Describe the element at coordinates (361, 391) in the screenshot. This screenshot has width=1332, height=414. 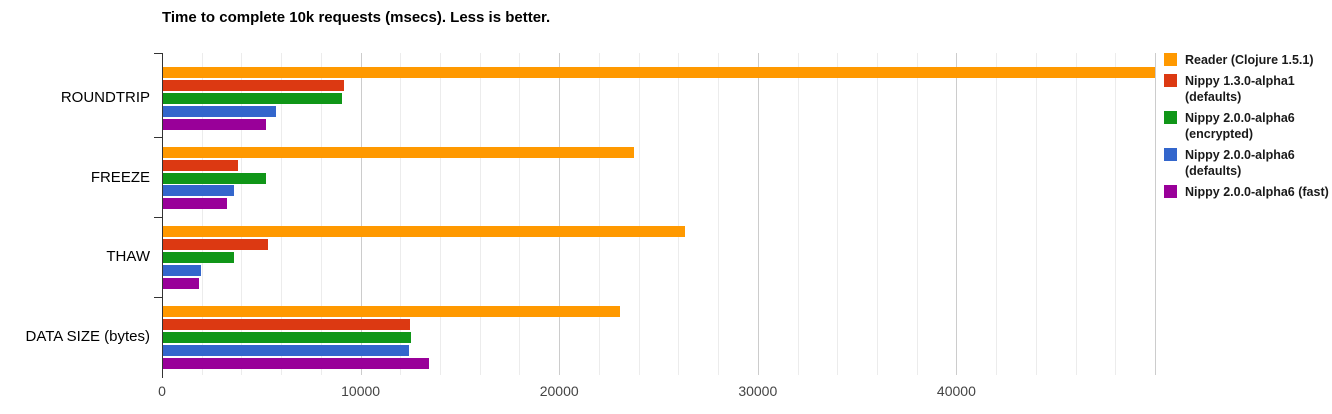
I see `x-axis-tick-label: 10000` at that location.